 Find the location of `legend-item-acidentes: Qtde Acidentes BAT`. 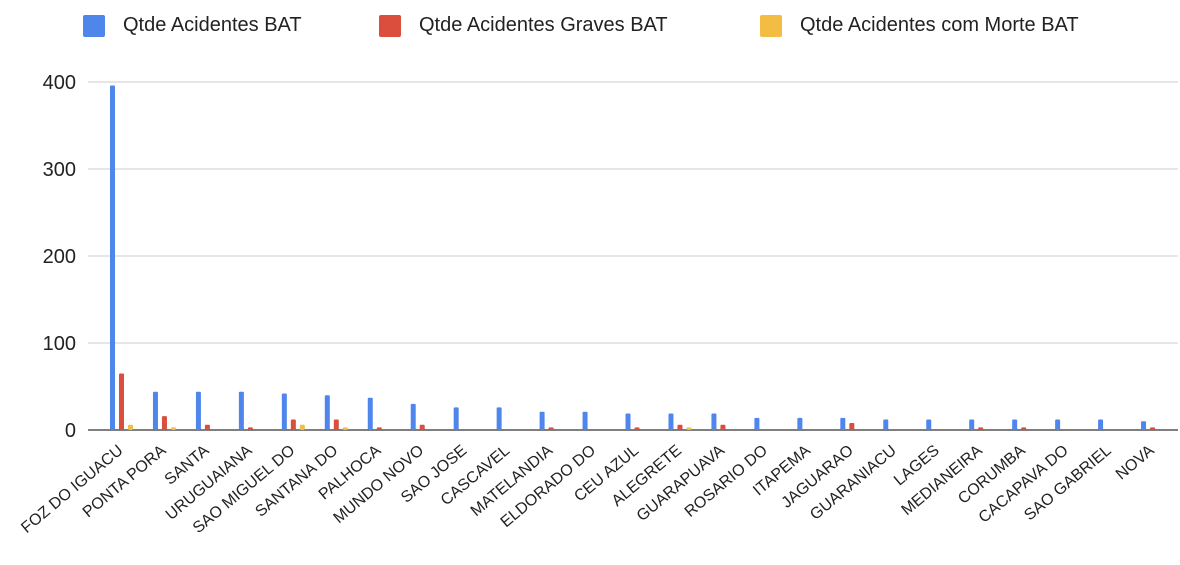

legend-item-acidentes: Qtde Acidentes BAT is located at coordinates (192, 25).